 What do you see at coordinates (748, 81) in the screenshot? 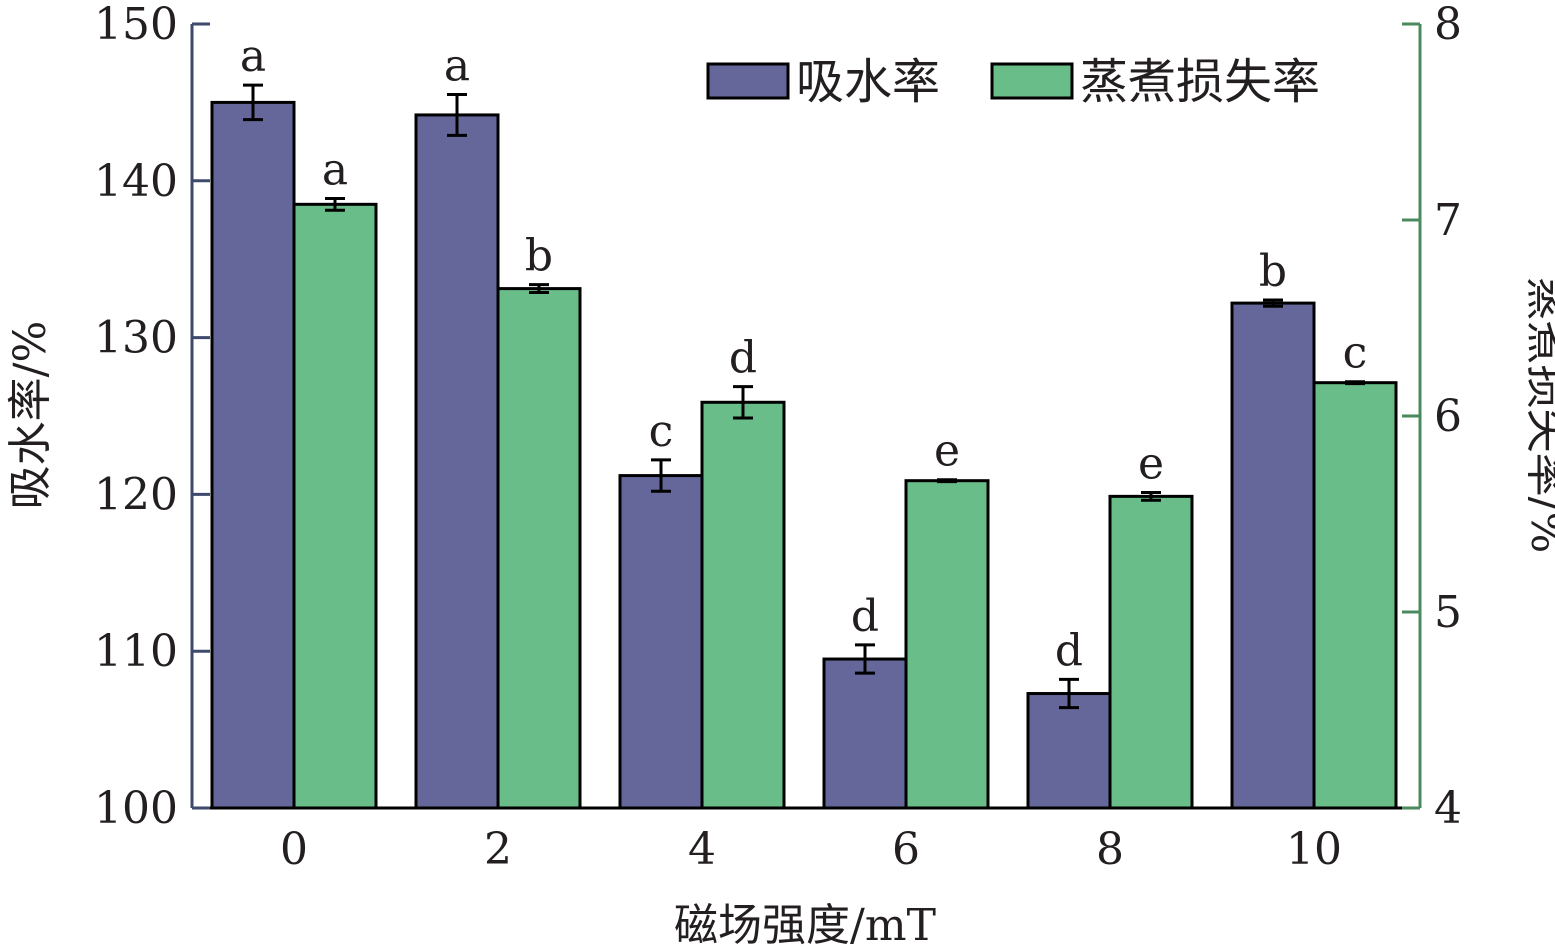
I see `legend-swatch-water-absorption` at bounding box center [748, 81].